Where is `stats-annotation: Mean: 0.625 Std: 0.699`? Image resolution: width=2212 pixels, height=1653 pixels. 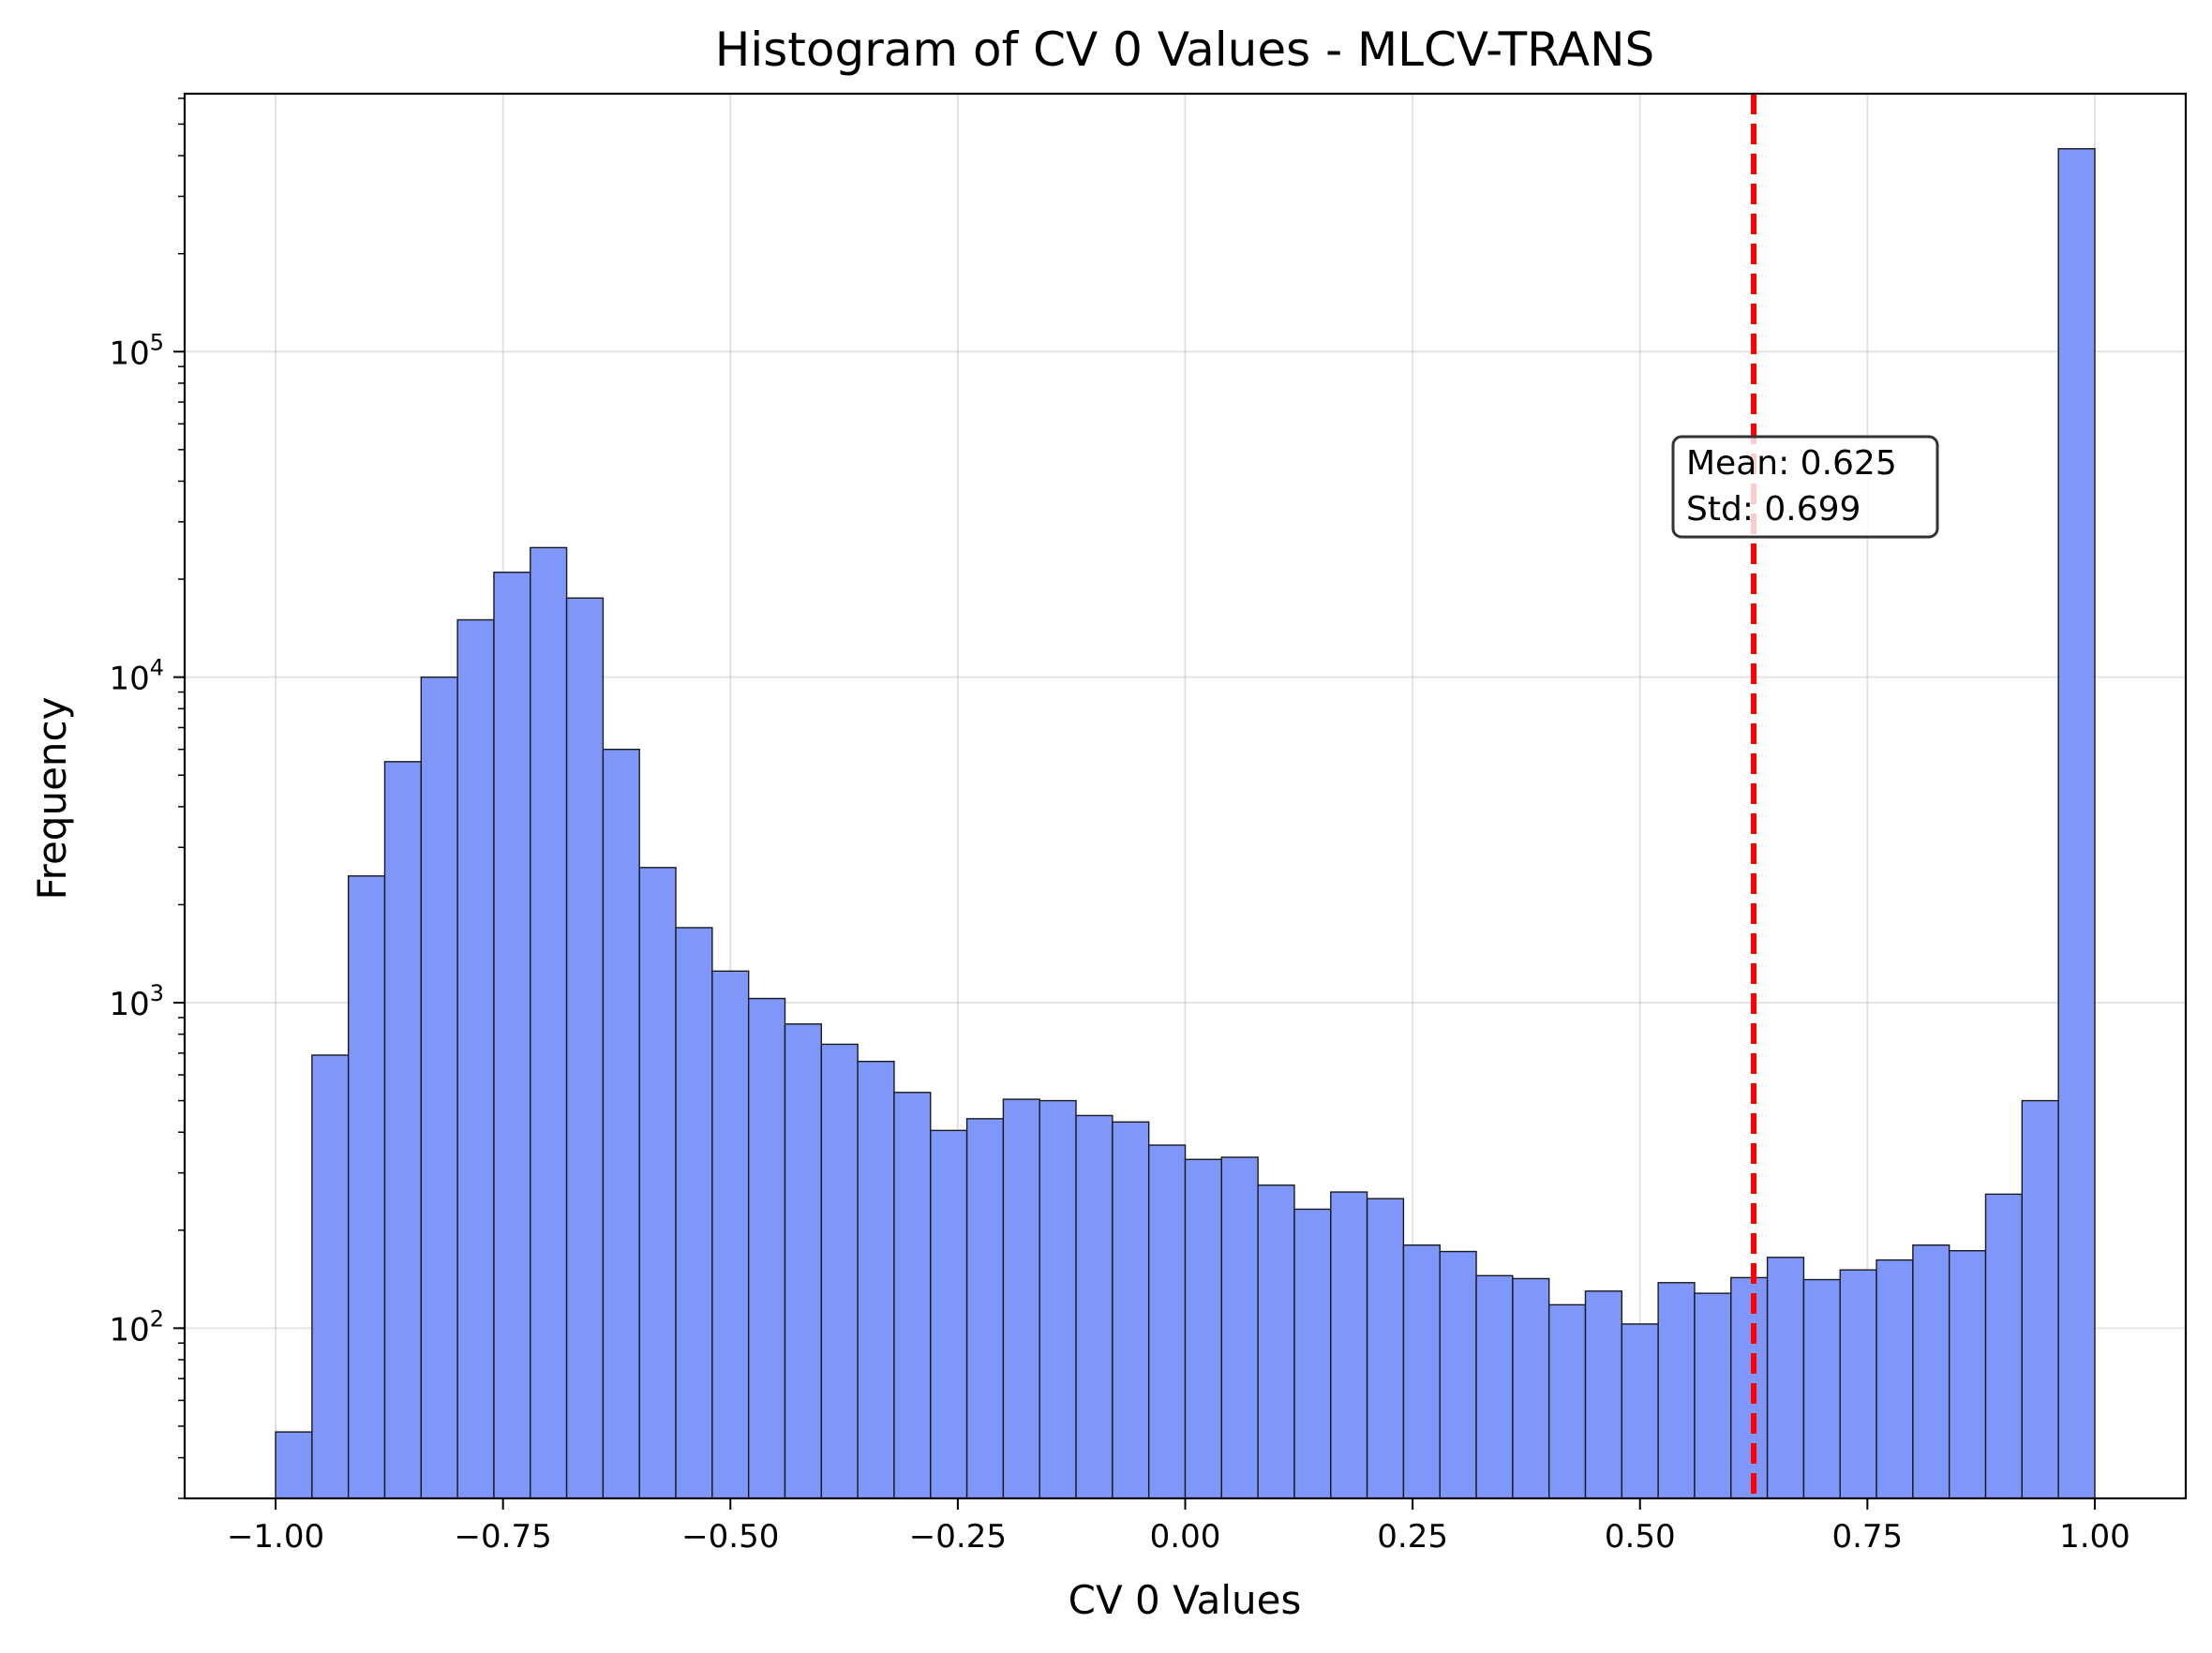 stats-annotation: Mean: 0.625 Std: 0.699 is located at coordinates (1805, 487).